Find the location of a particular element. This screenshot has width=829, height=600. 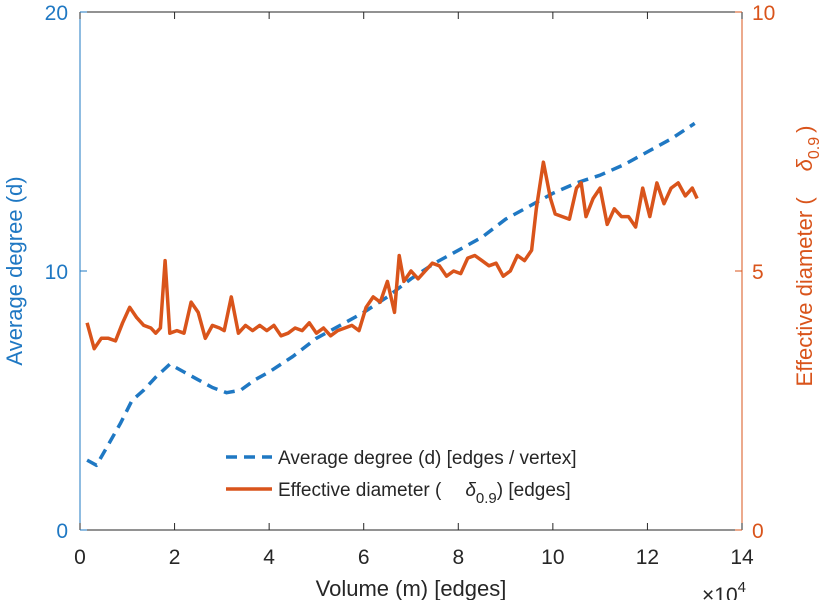

y-right-tick-label: 0 is located at coordinates (758, 531).